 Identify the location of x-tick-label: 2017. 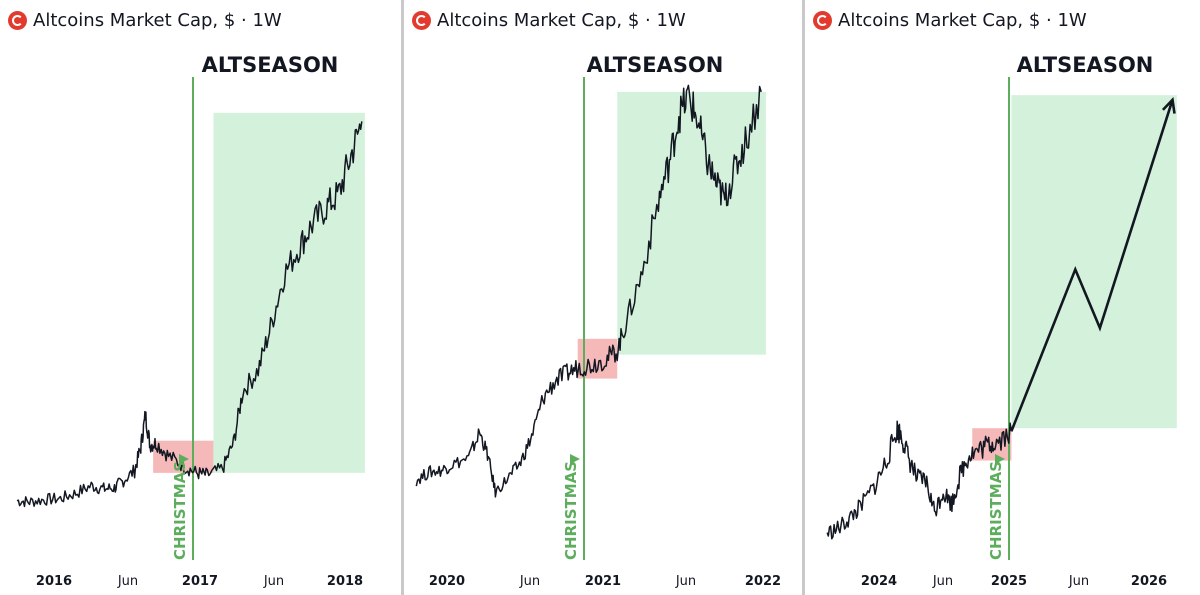
(200, 581).